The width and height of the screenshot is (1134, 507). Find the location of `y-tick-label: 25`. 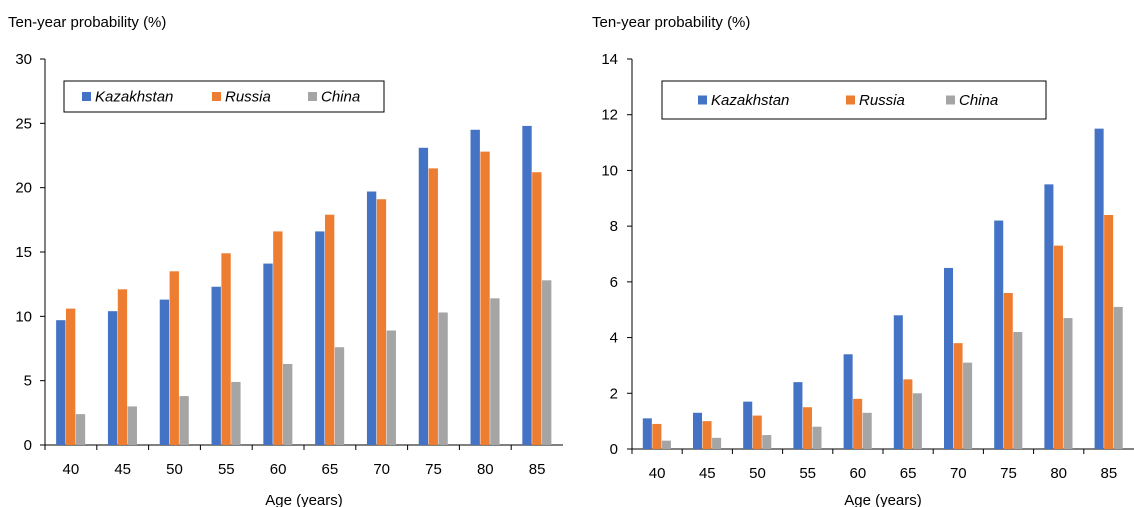

y-tick-label: 25 is located at coordinates (23, 123).